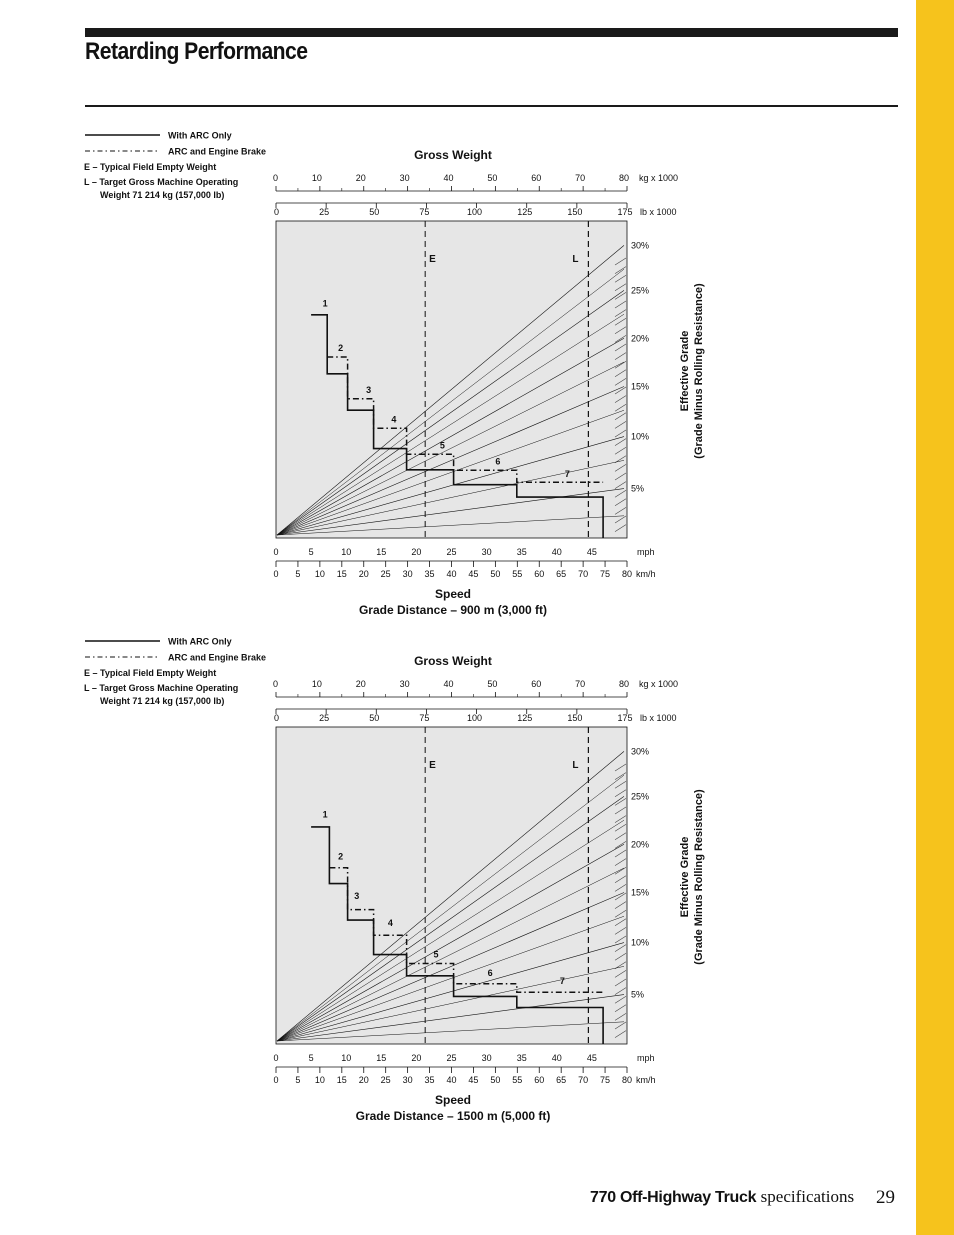  Describe the element at coordinates (466, 930) in the screenshot. I see `series-arc-engine-brake` at that location.